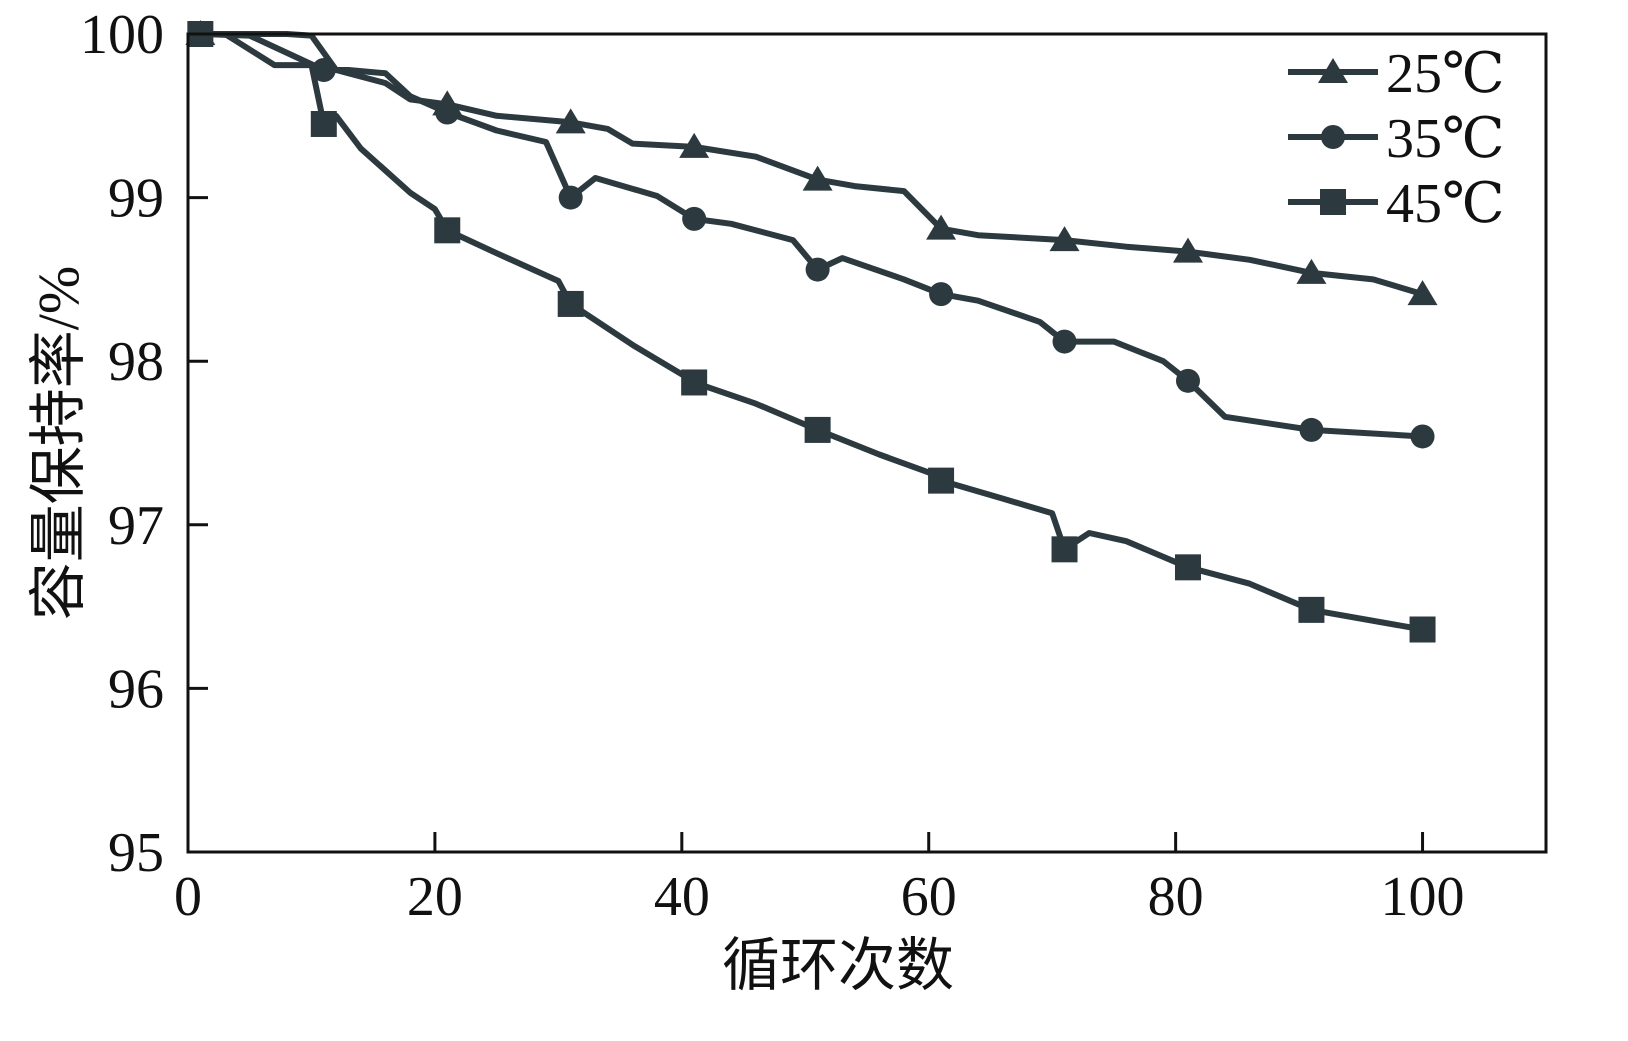 Image resolution: width=1628 pixels, height=1041 pixels. I want to click on legend-marker-triangle, so click(1333, 70).